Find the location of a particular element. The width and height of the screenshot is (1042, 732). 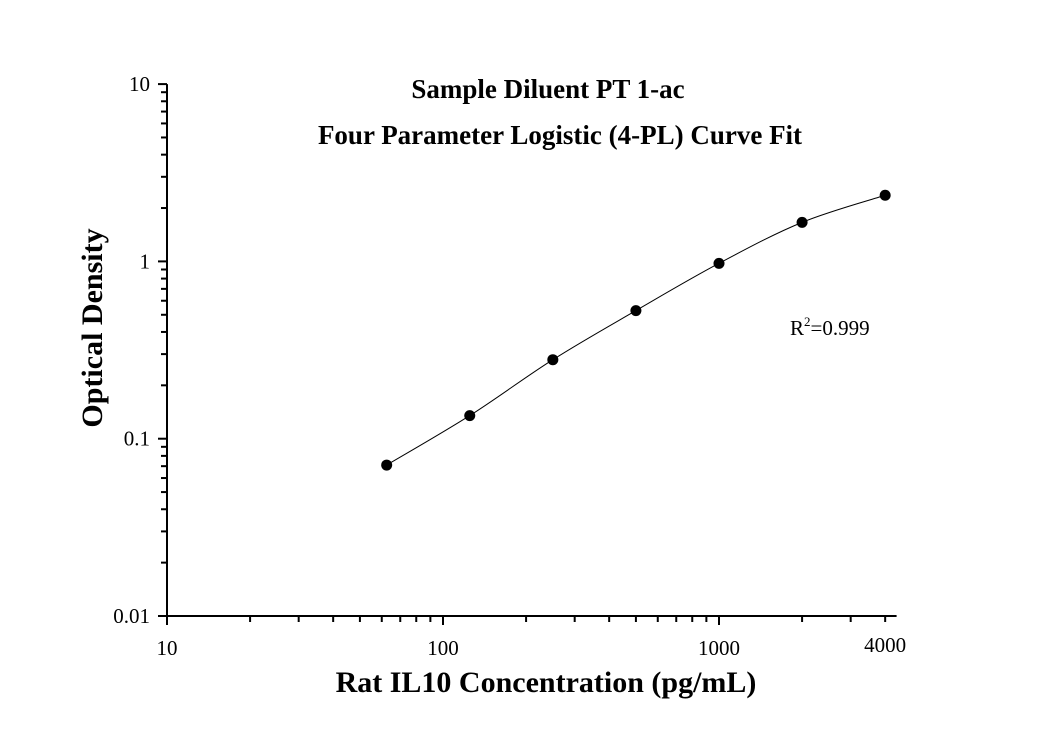

y-tick-label: 0.01 is located at coordinates (131, 616).